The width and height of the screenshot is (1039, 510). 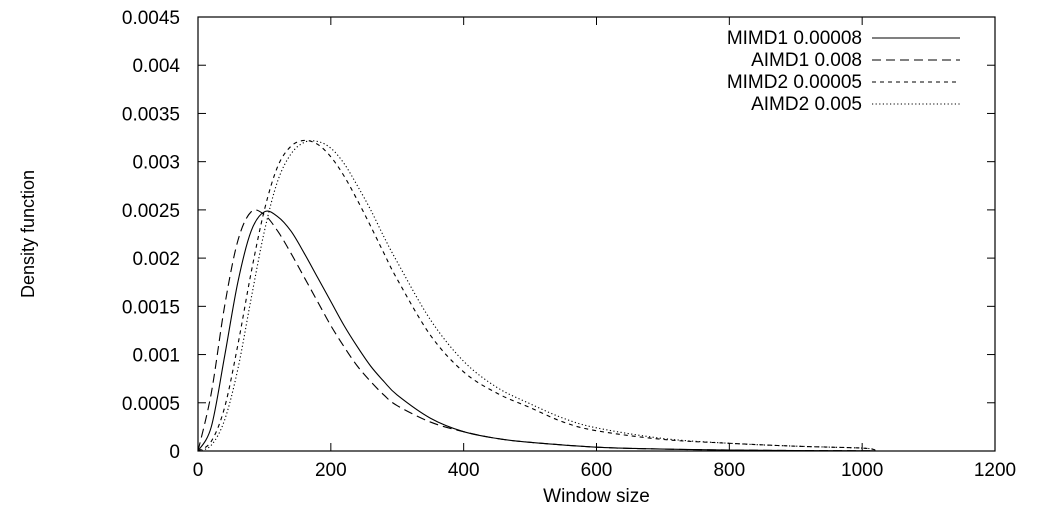 What do you see at coordinates (331, 470) in the screenshot?
I see `x-tick-label: 200` at bounding box center [331, 470].